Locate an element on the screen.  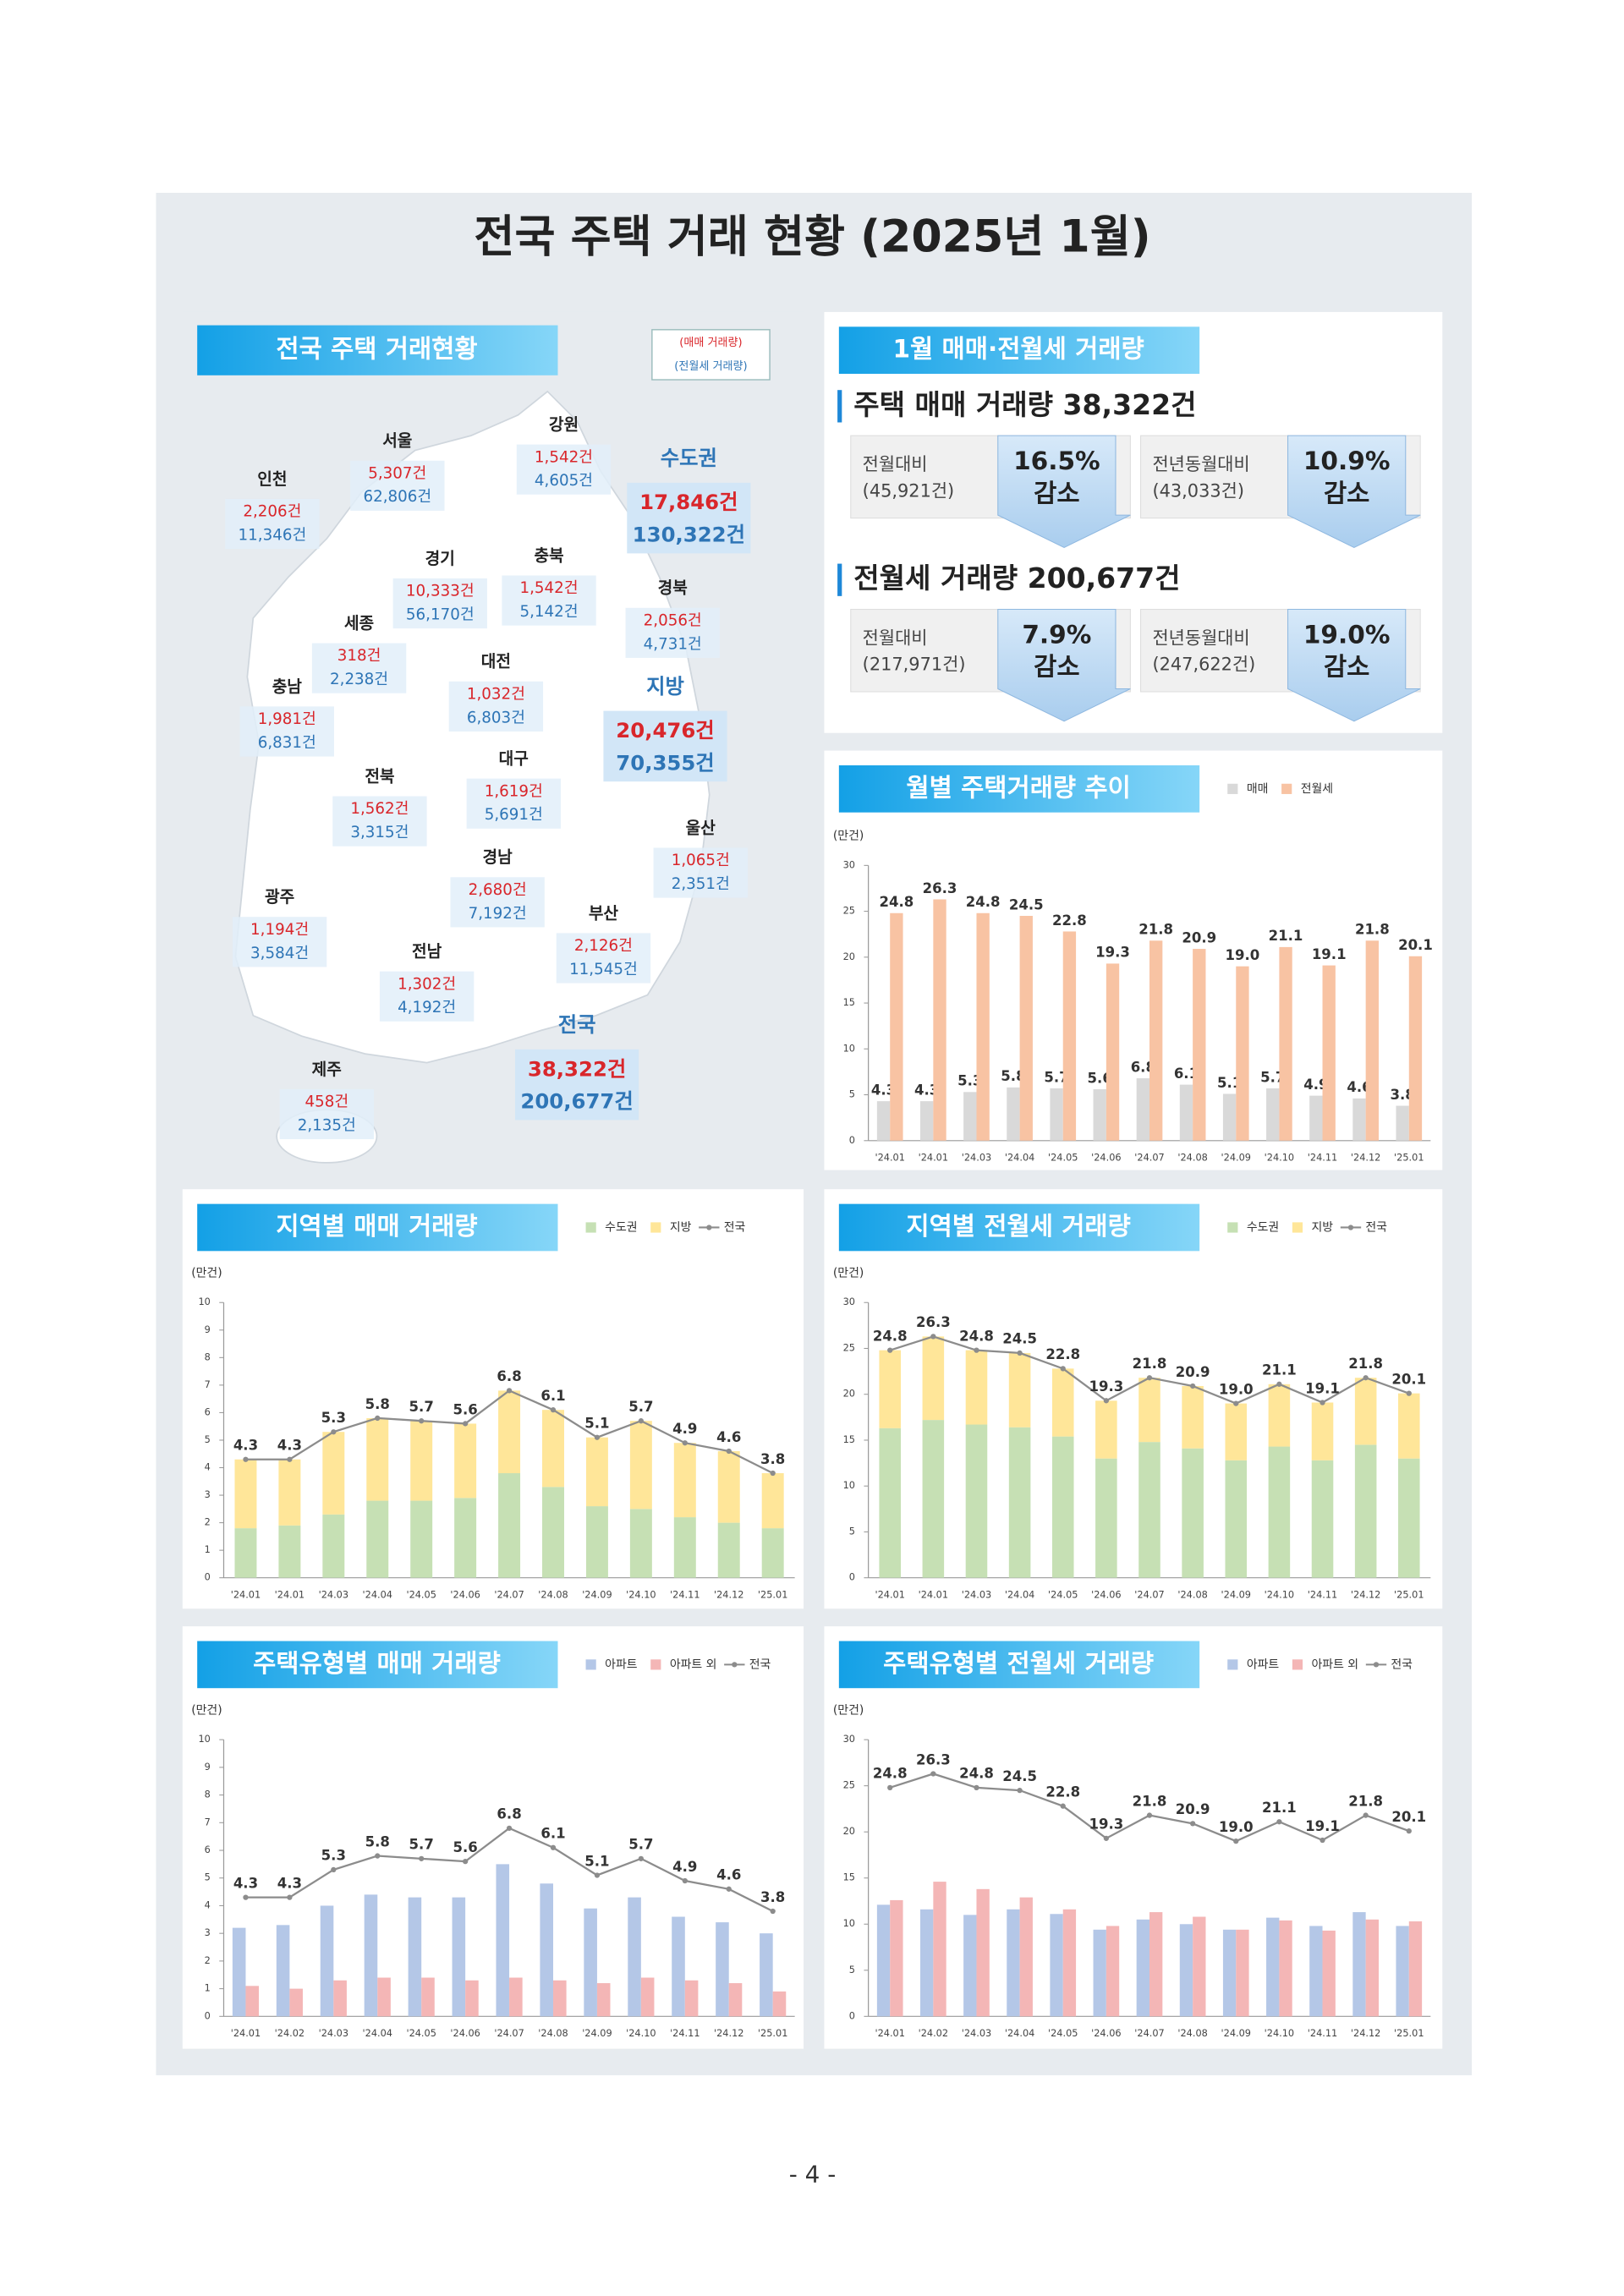
data-label: 5.1 is located at coordinates (597, 1861).